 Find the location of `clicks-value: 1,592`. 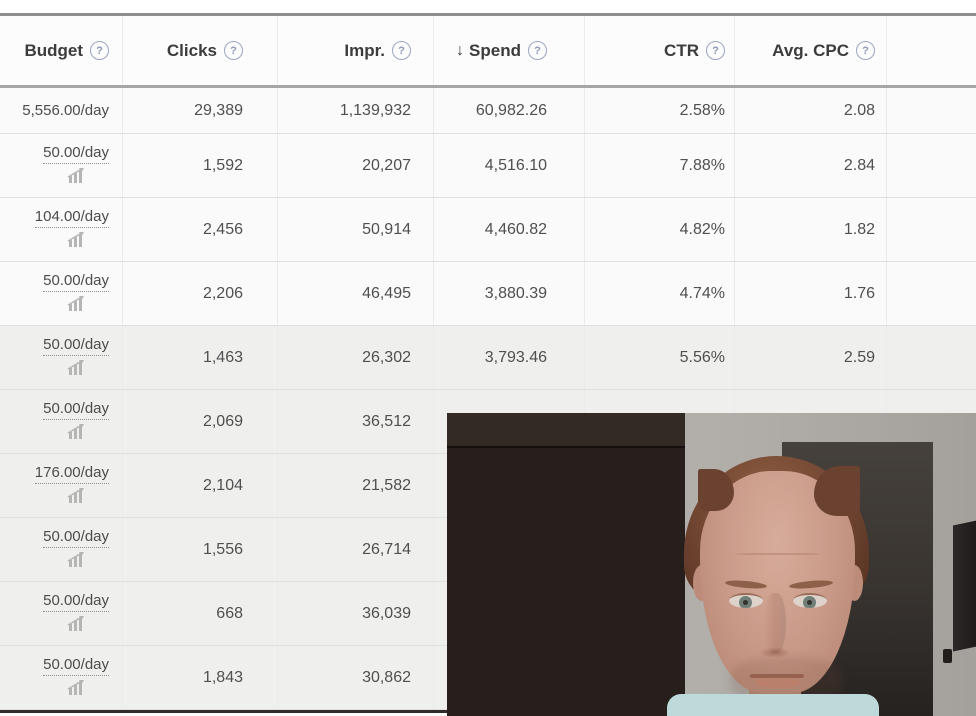

clicks-value: 1,592 is located at coordinates (222, 165).